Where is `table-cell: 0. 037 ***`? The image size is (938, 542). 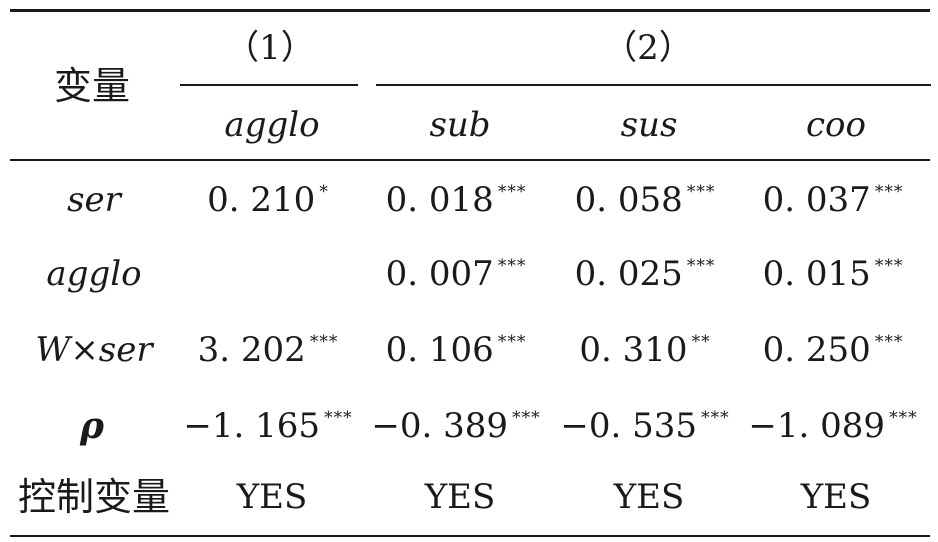 table-cell: 0. 037 *** is located at coordinates (833, 200).